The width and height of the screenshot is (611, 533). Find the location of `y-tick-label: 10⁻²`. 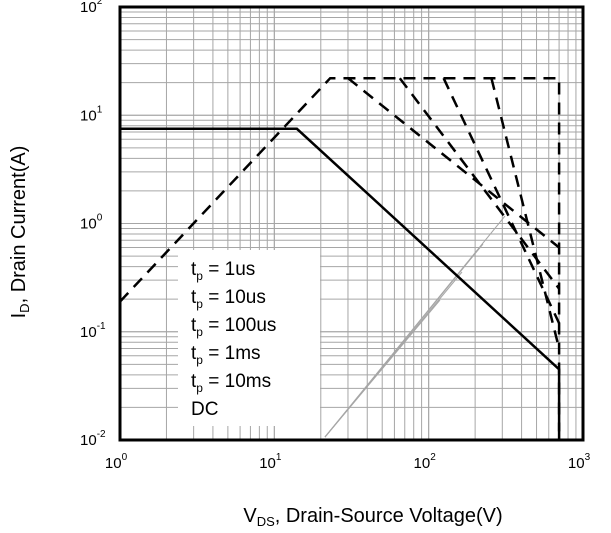

y-tick-label: 10⁻² is located at coordinates (93, 439).